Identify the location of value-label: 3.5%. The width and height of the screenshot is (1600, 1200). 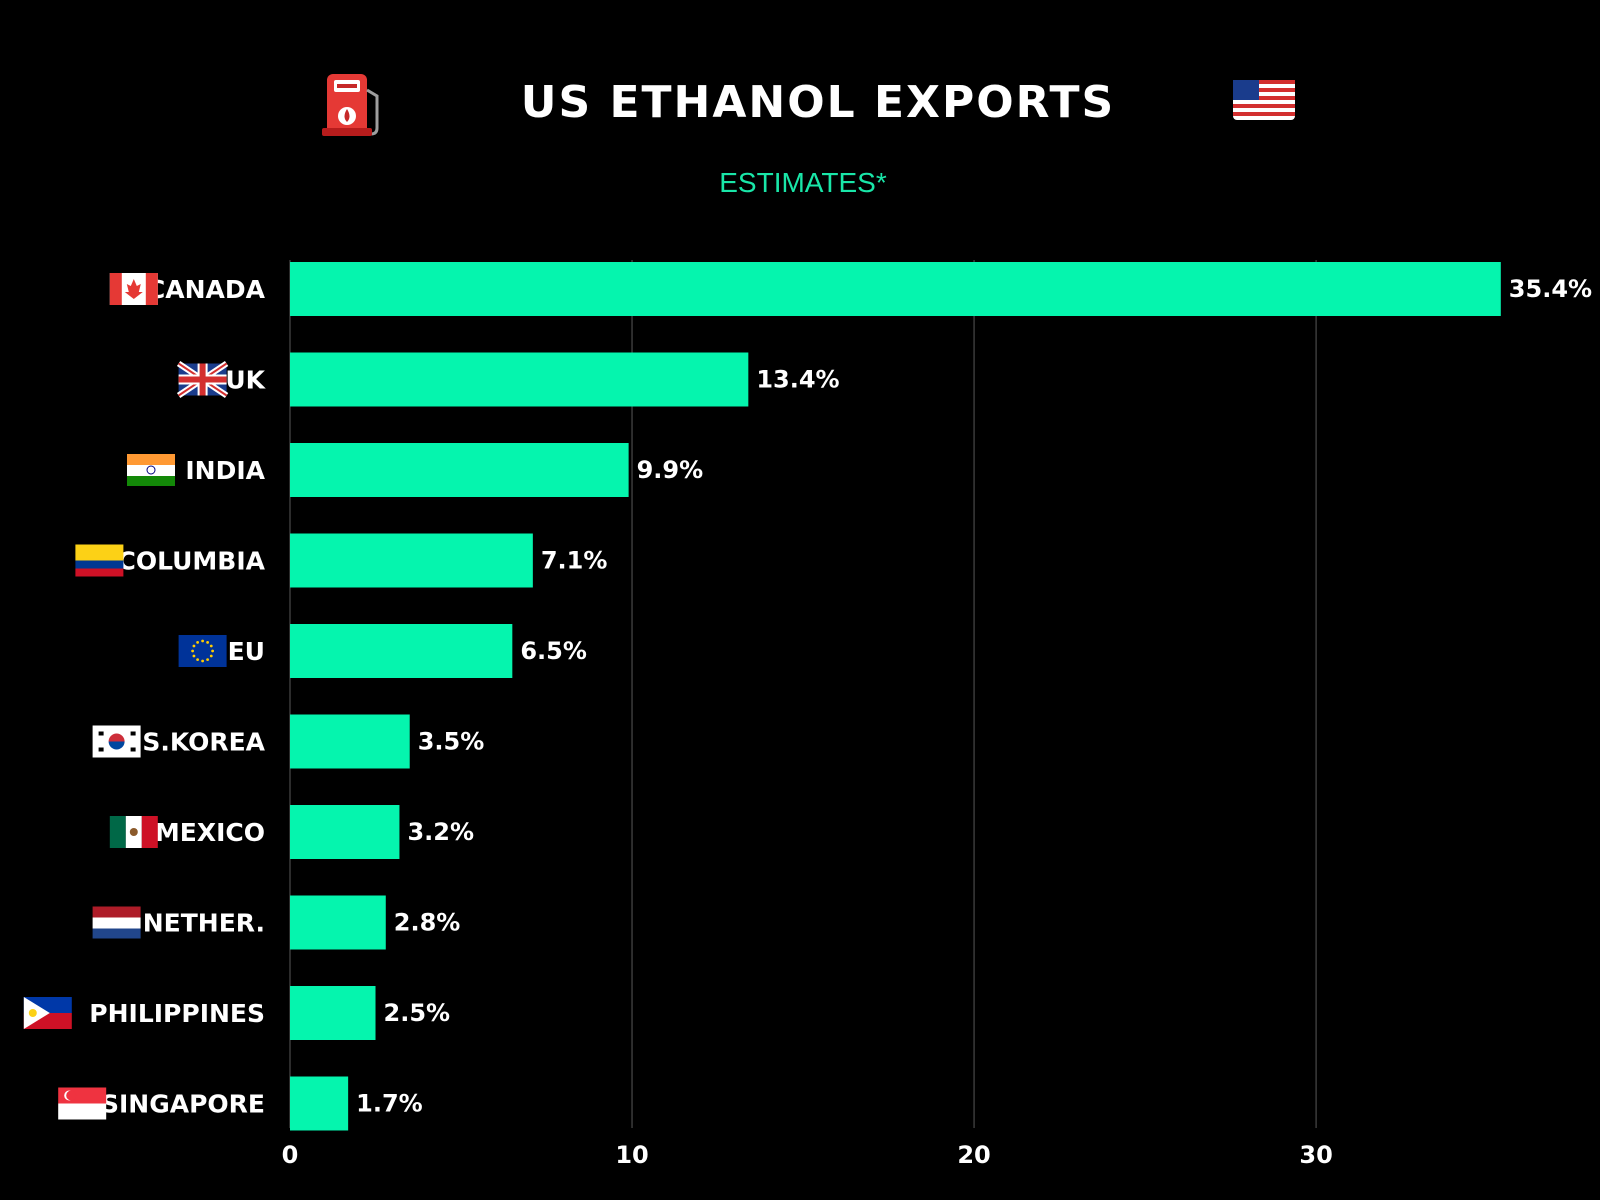
(451, 742).